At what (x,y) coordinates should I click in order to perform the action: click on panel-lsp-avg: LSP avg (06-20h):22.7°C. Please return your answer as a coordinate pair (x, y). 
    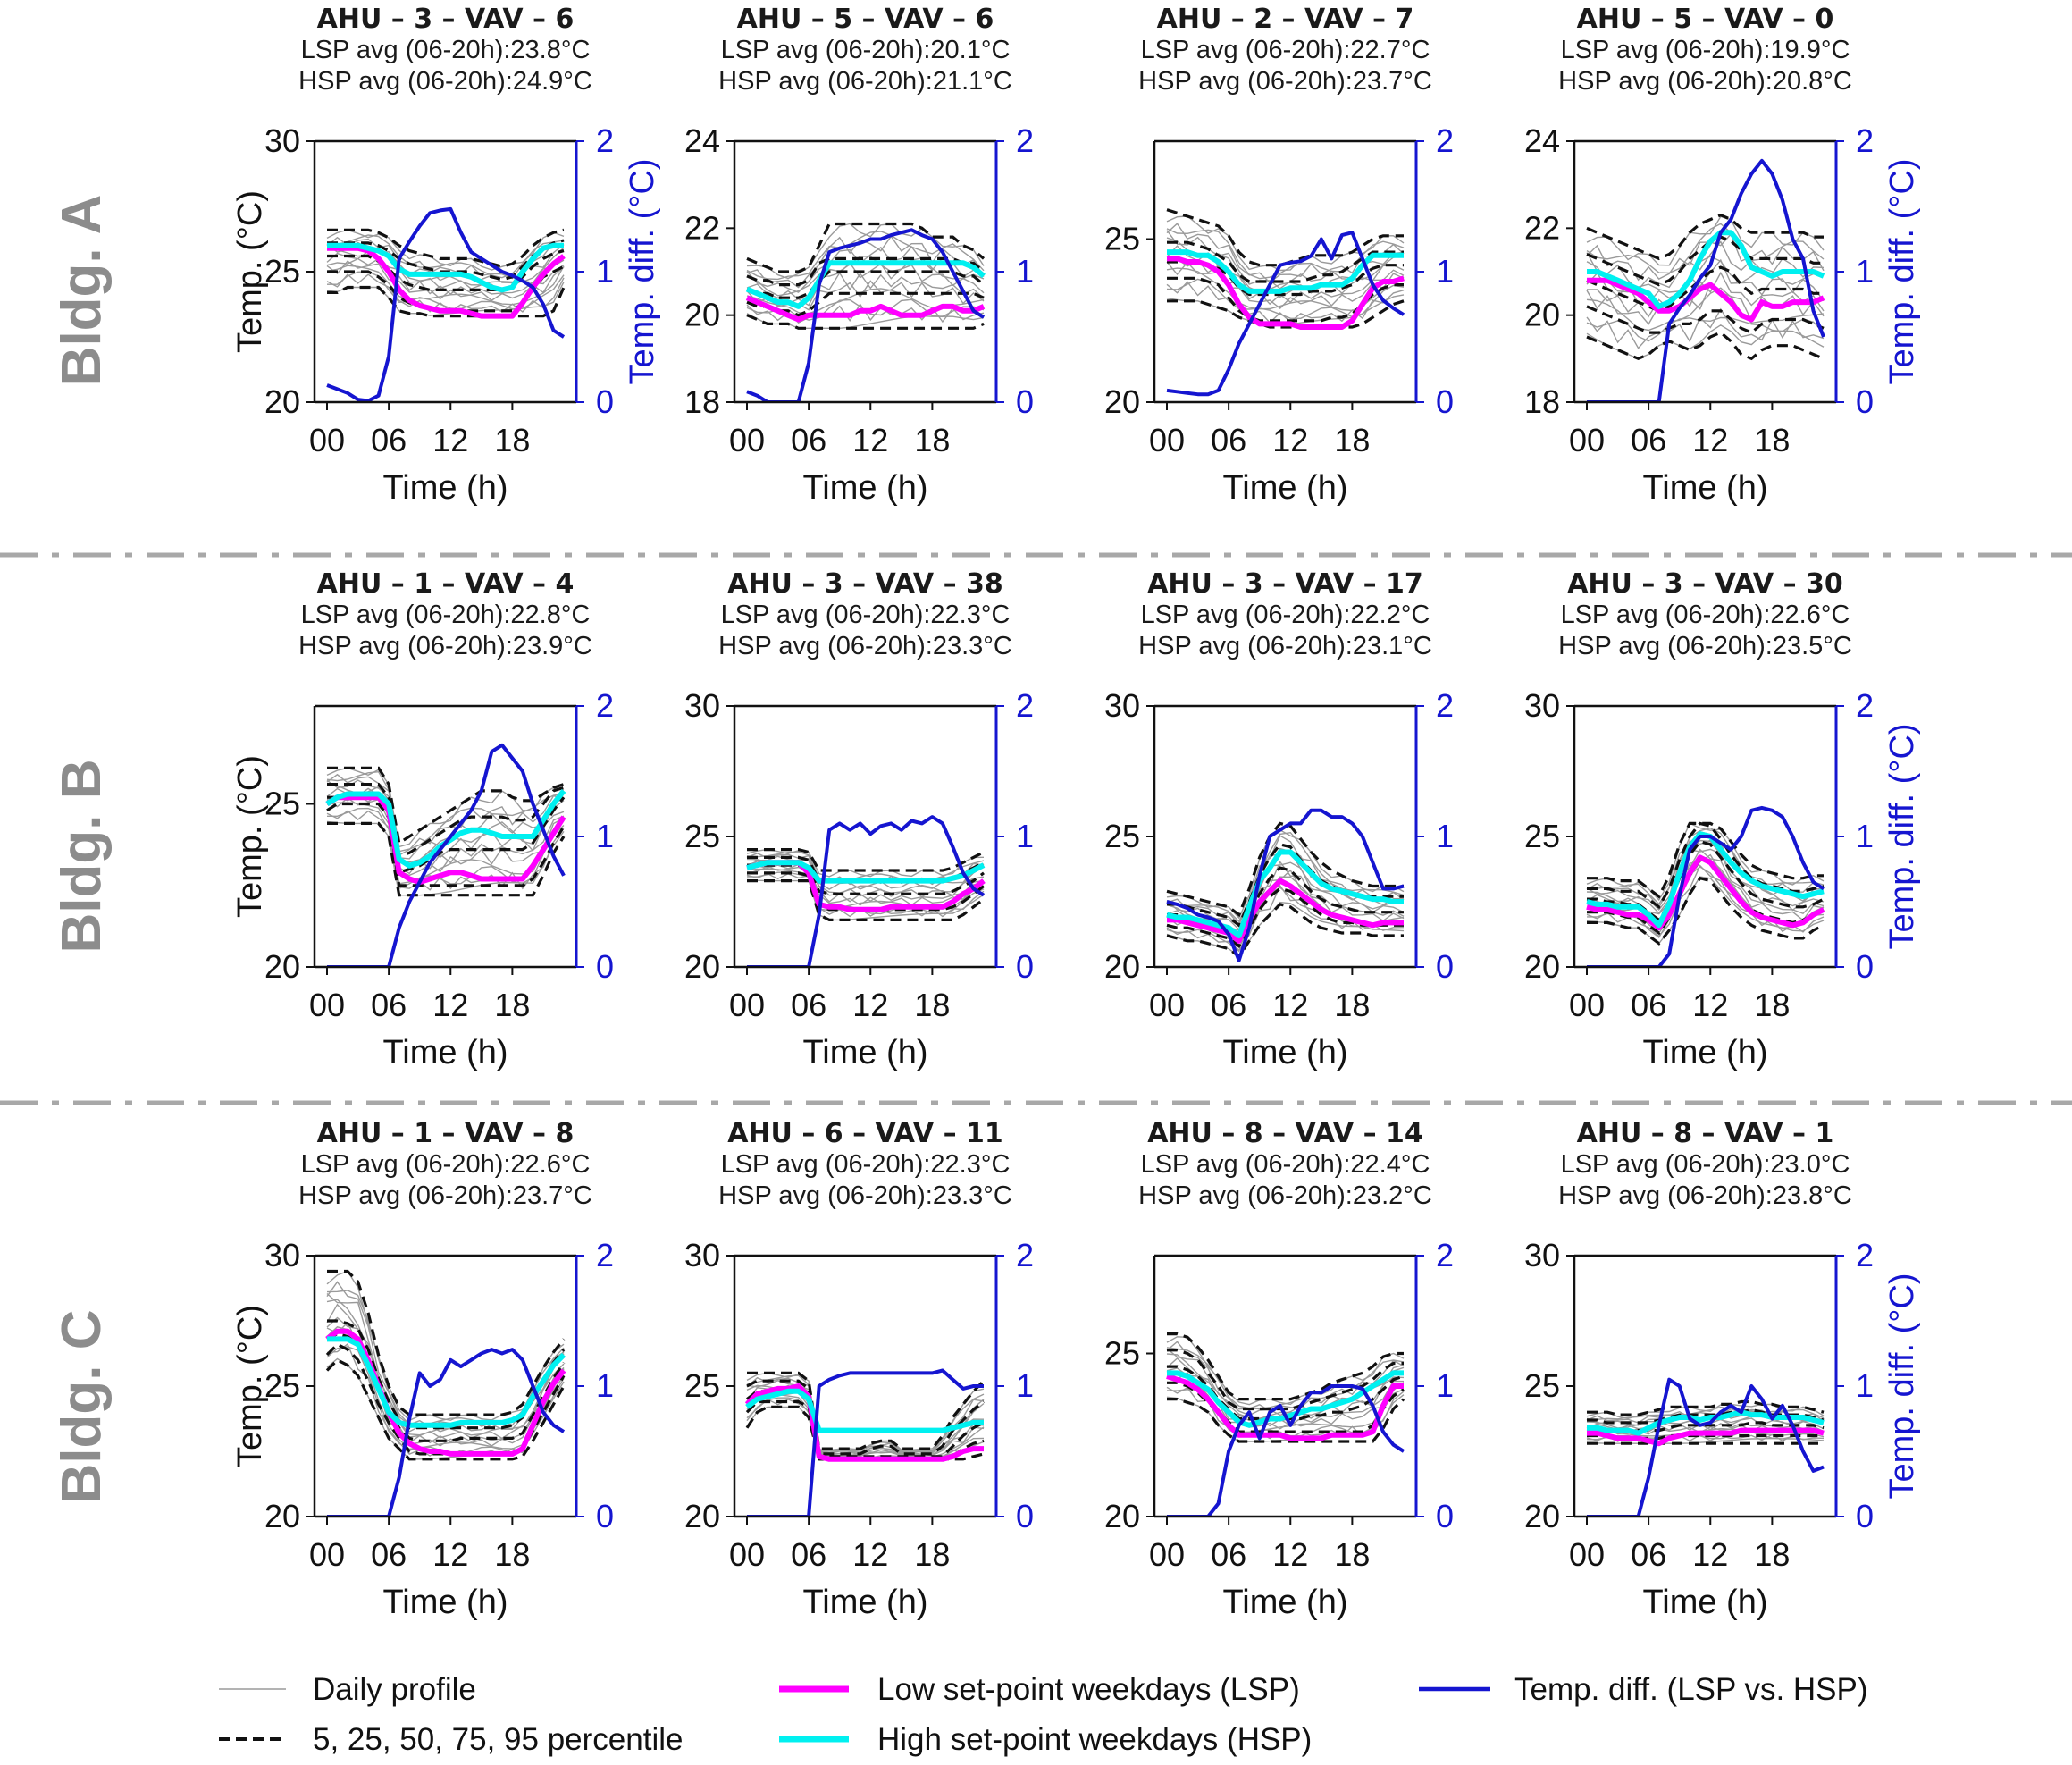
    Looking at the image, I should click on (1285, 50).